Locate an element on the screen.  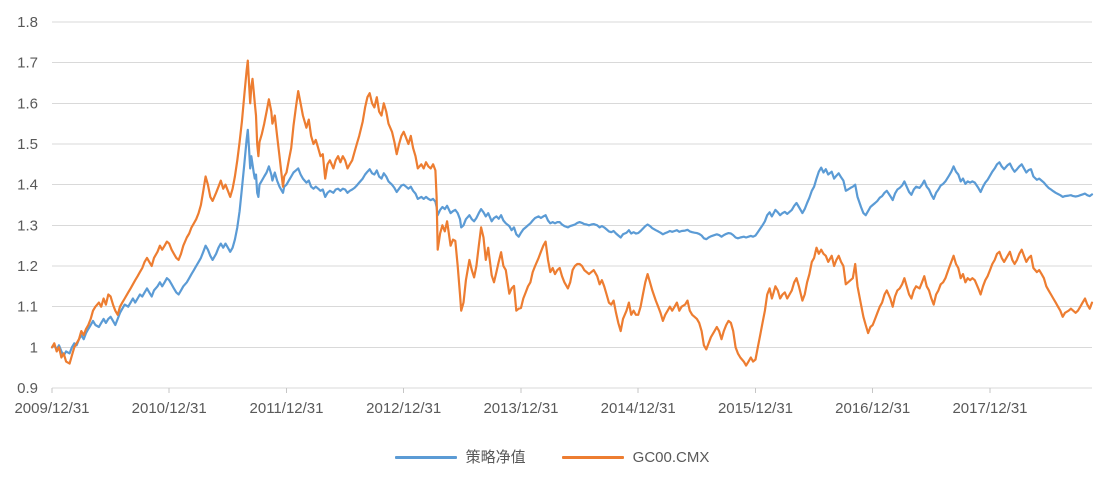
svg-text: 2015/12/31 is located at coordinates (755, 408).